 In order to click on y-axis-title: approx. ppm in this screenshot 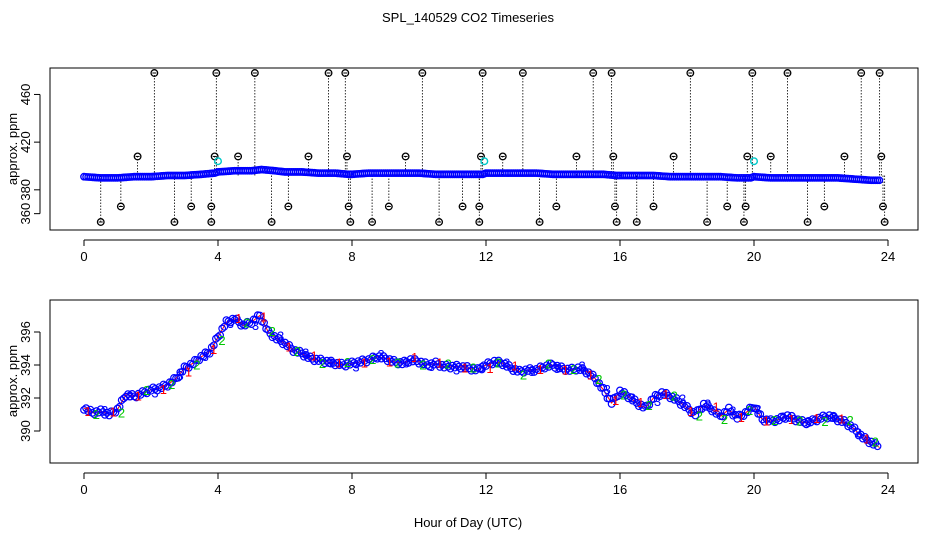, I will do `click(12, 381)`.